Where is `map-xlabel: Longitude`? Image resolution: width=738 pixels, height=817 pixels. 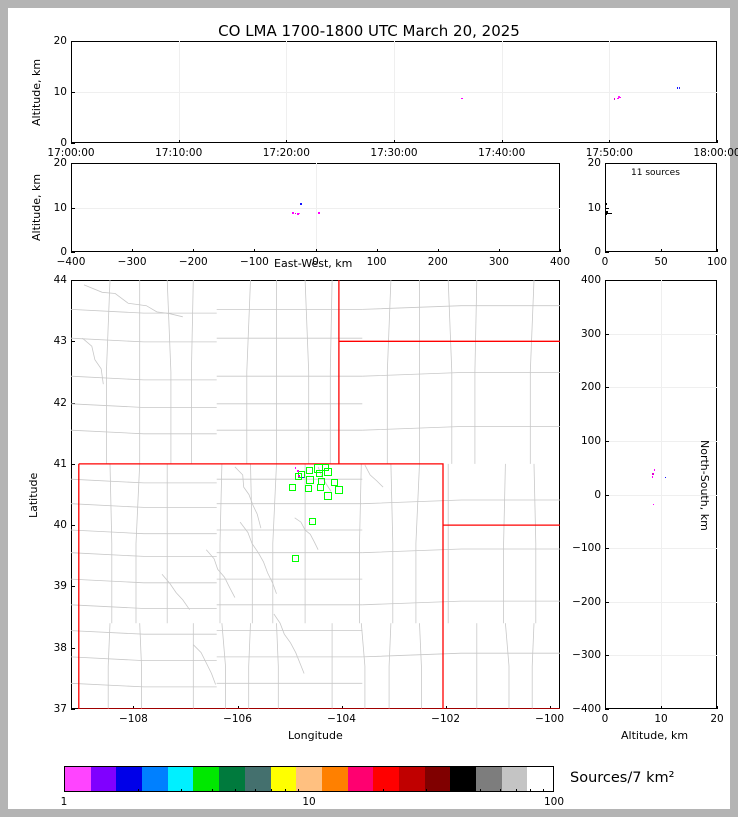
map-xlabel: Longitude is located at coordinates (315, 735).